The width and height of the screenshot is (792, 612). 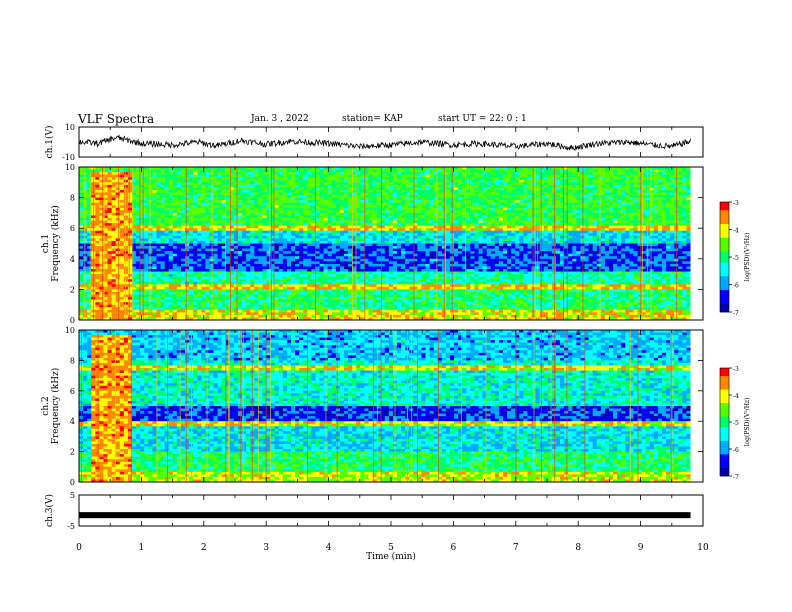 What do you see at coordinates (736, 477) in the screenshot?
I see `ch2_spectrogram-colorbar-tick-label: -7` at bounding box center [736, 477].